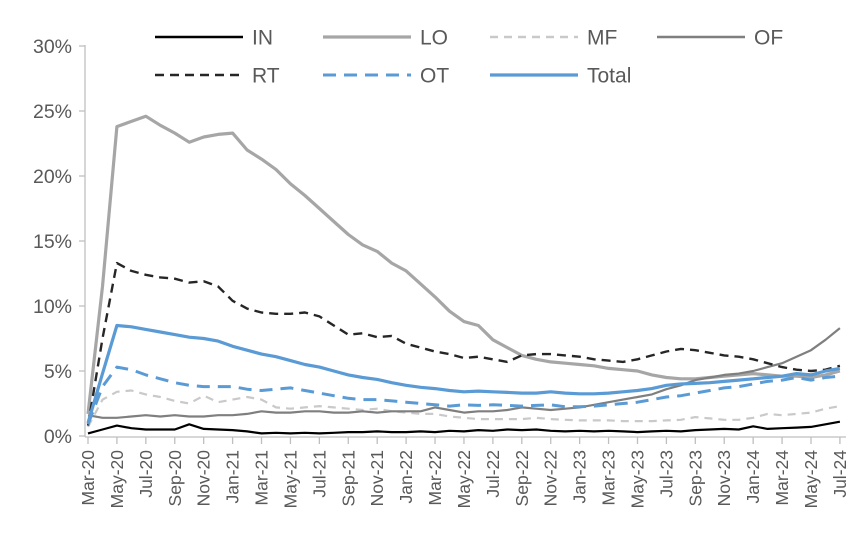 The width and height of the screenshot is (852, 534). Describe the element at coordinates (88, 478) in the screenshot. I see `x-axis-tick-label: Mar-20` at that location.